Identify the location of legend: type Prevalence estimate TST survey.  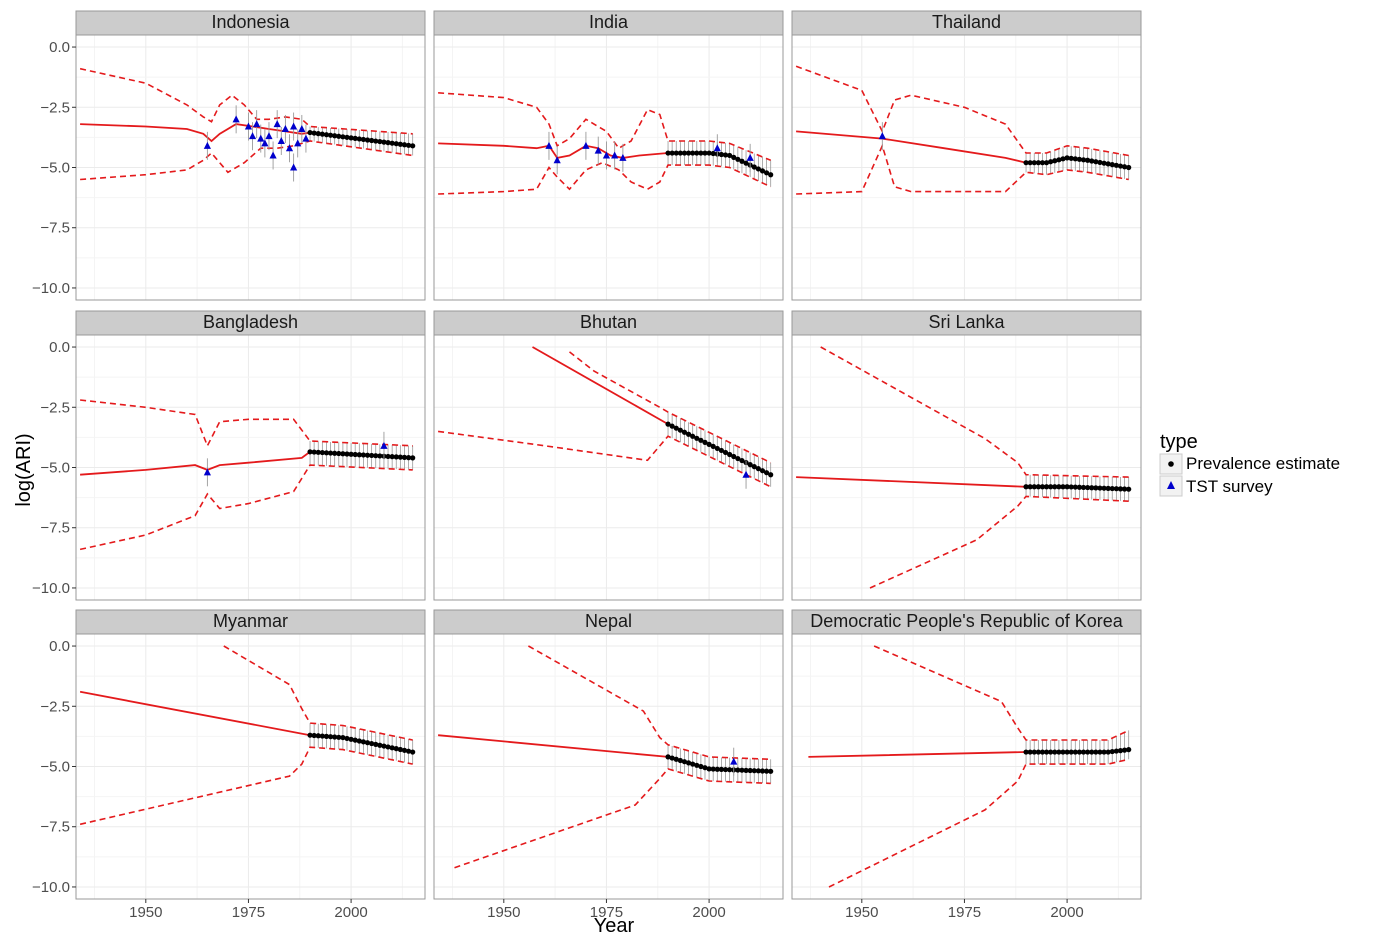
(1249, 464).